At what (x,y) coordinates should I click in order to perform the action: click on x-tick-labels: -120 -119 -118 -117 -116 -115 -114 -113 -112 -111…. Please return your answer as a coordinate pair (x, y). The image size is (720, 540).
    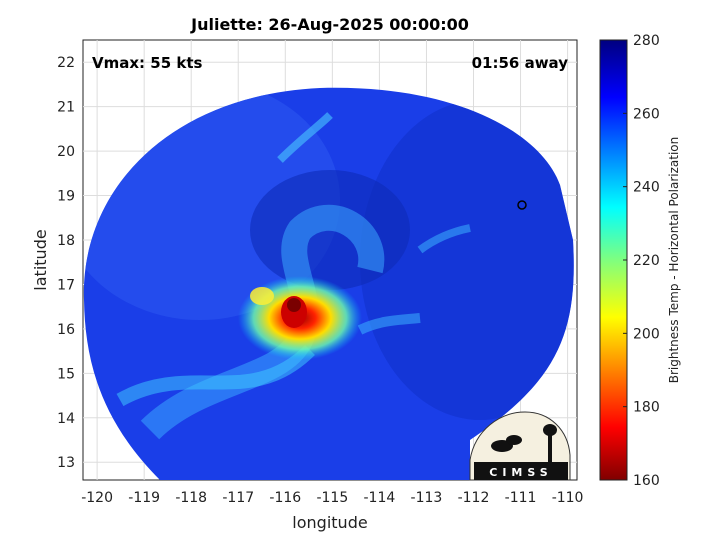
    Looking at the image, I should click on (332, 498).